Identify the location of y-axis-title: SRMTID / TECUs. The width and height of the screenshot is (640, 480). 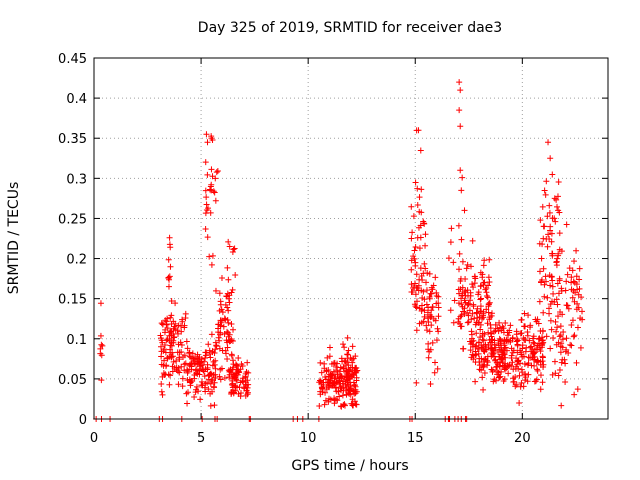
(14, 238).